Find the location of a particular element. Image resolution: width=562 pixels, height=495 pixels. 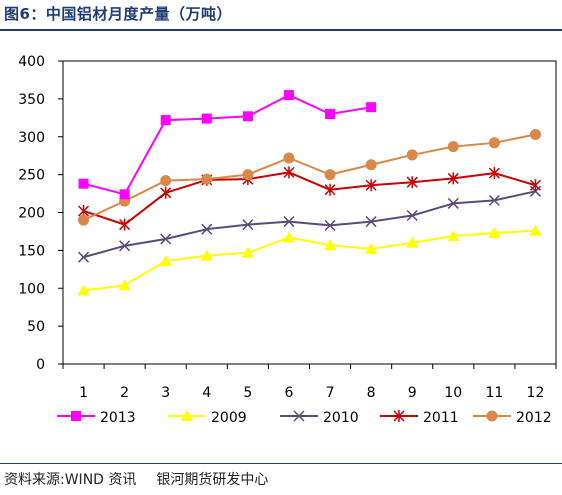

legend-label: 2009 is located at coordinates (229, 418).